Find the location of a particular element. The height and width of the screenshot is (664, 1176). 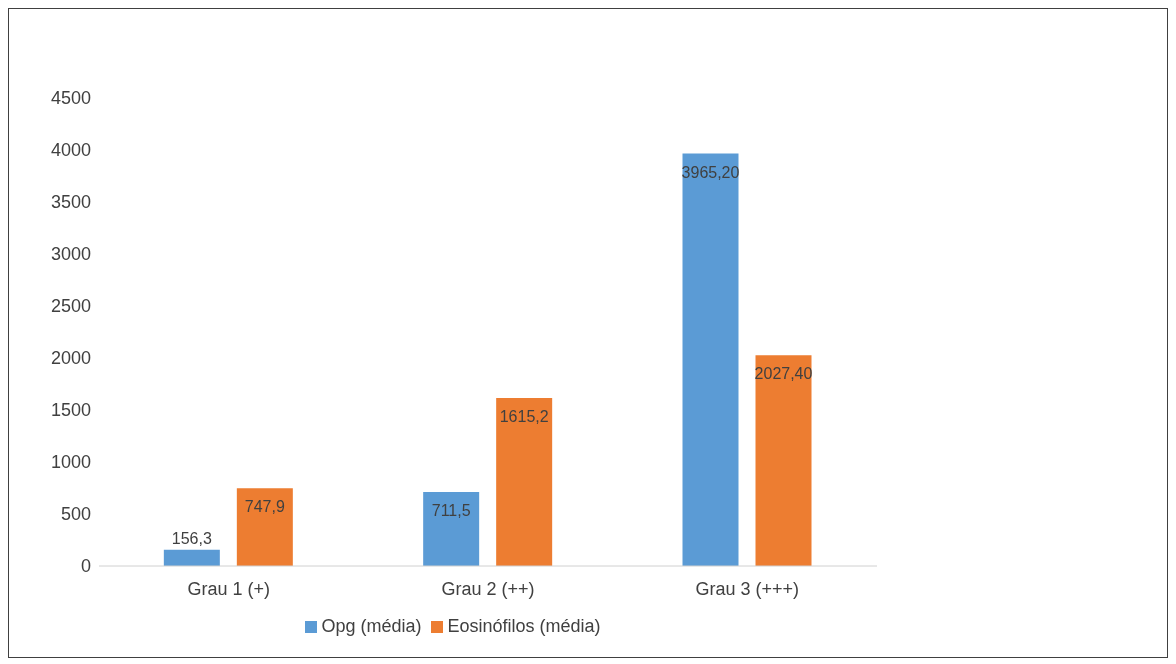

y-tick-label: 3500 is located at coordinates (70, 202).